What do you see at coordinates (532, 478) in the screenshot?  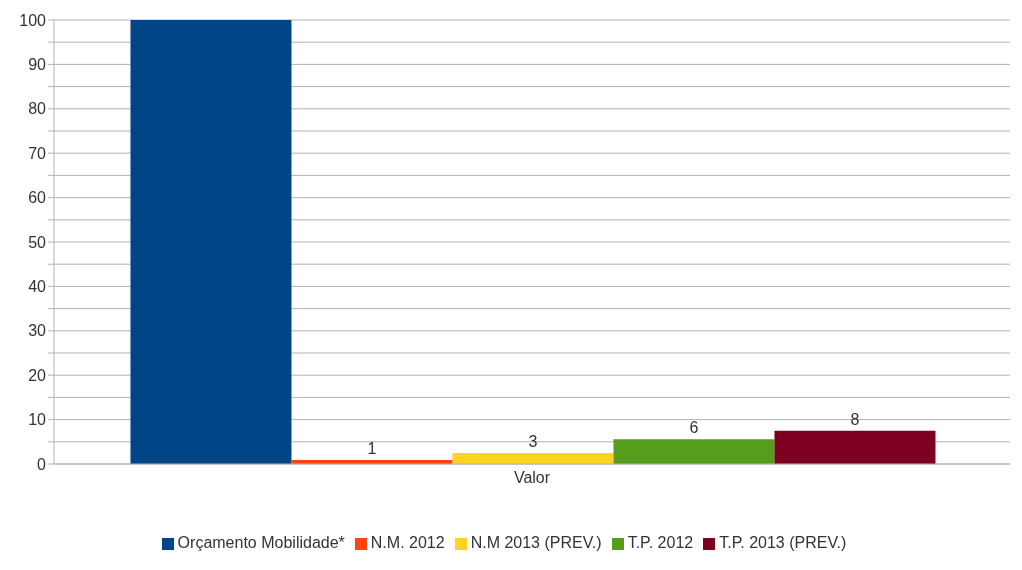 I see `x-tick-label: Valor` at bounding box center [532, 478].